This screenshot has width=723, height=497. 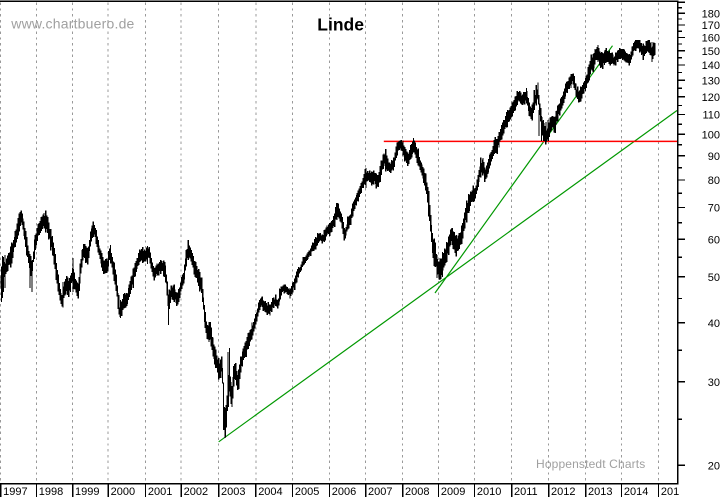 What do you see at coordinates (15, 491) in the screenshot?
I see `svg-text: 1997` at bounding box center [15, 491].